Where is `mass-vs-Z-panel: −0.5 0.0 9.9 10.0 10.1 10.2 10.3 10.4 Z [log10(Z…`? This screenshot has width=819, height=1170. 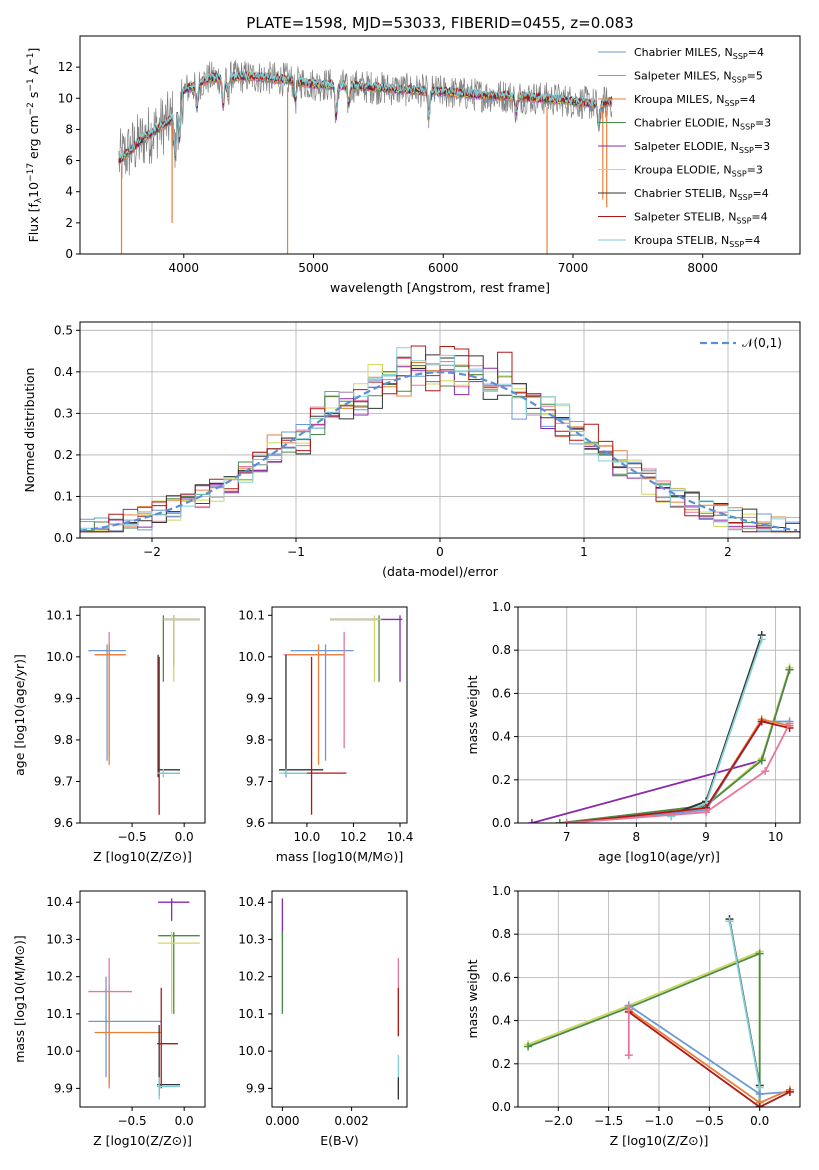 mass-vs-Z-panel: −0.5 0.0 9.9 10.0 10.1 10.2 10.3 10.4 Z [log10(Z… is located at coordinates (109, 1019).